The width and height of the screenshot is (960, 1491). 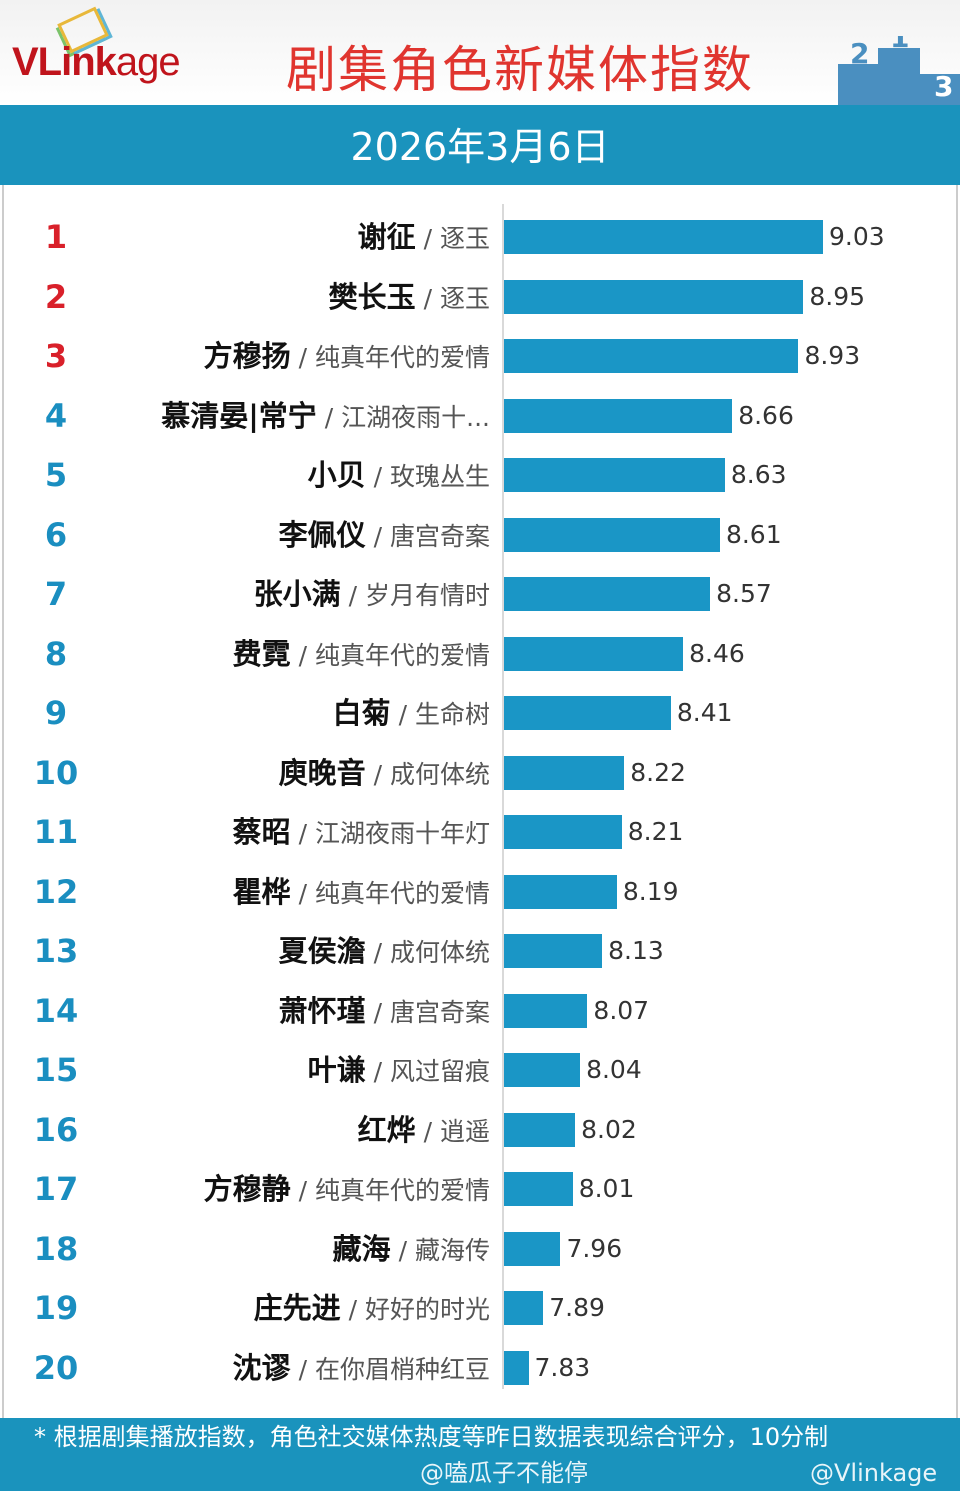 I want to click on watermark-2: @Vlinkage, so click(x=874, y=1473).